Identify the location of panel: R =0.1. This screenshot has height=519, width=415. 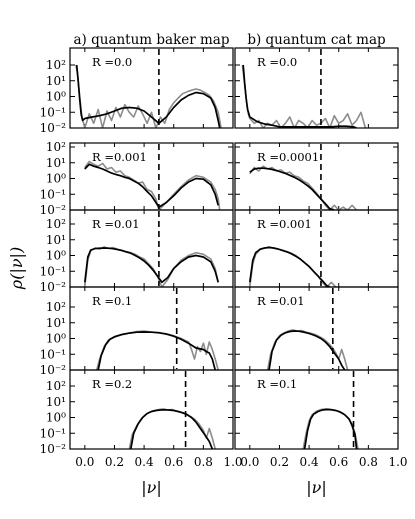
(316, 409).